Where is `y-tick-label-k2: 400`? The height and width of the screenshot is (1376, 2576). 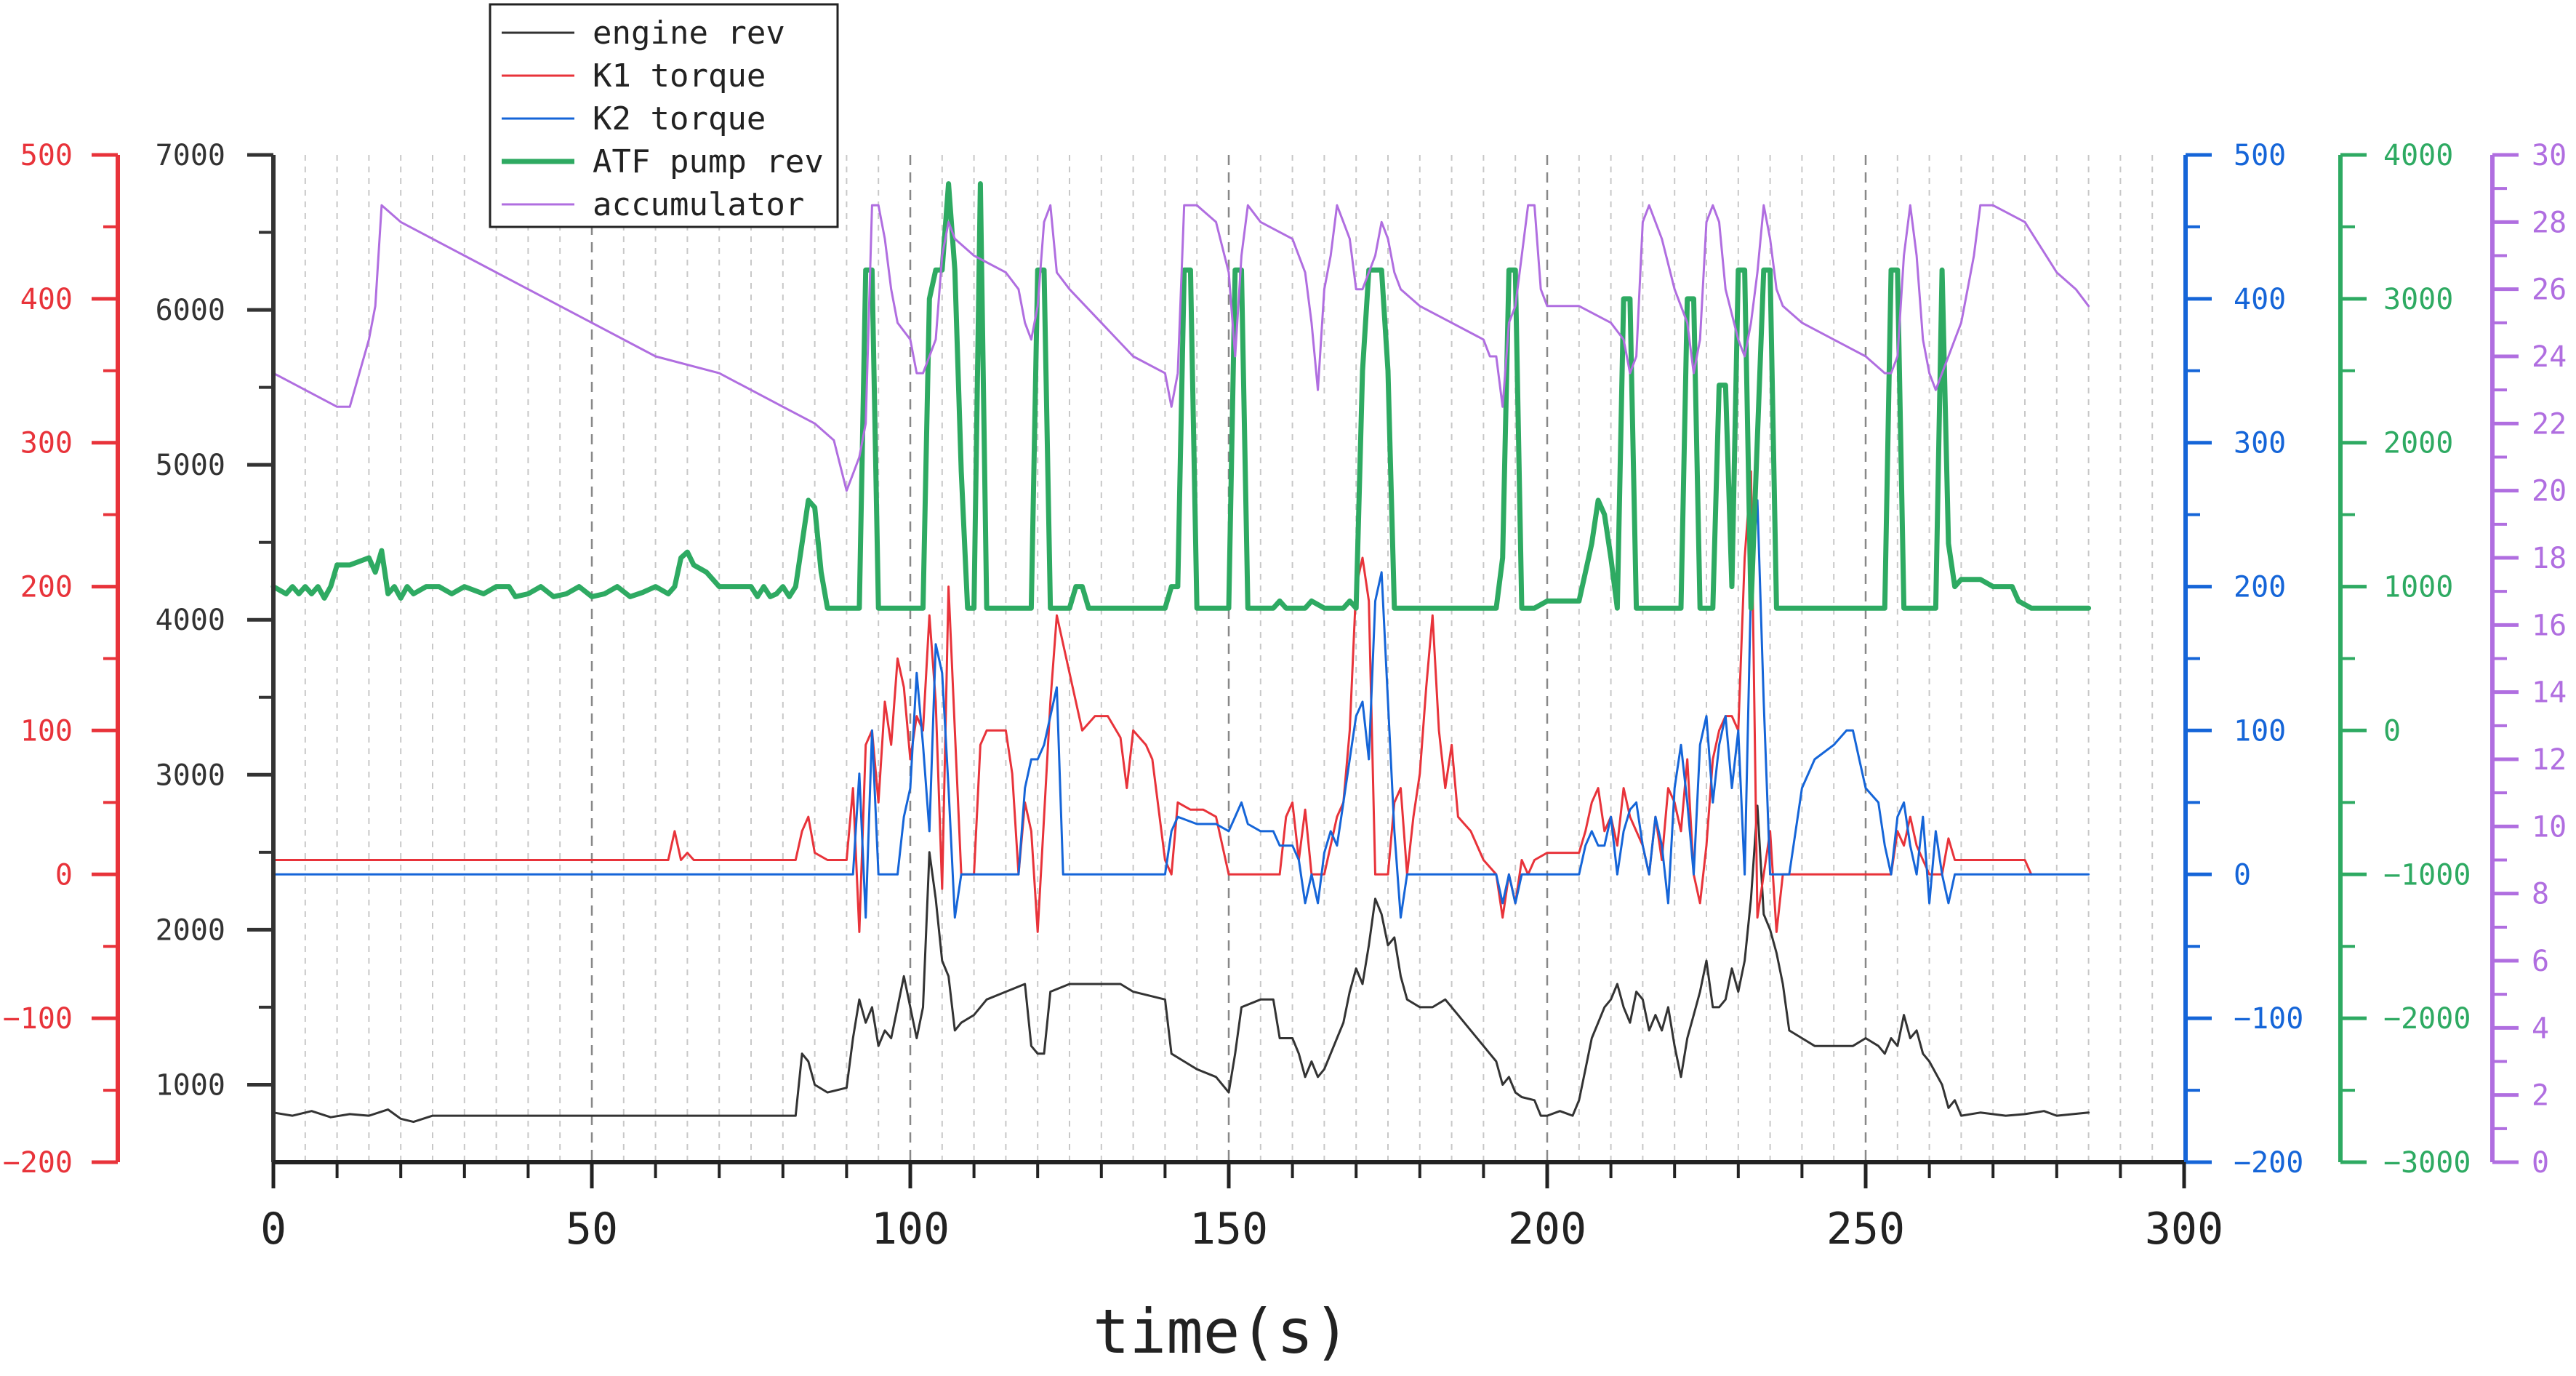 y-tick-label-k2: 400 is located at coordinates (2260, 299).